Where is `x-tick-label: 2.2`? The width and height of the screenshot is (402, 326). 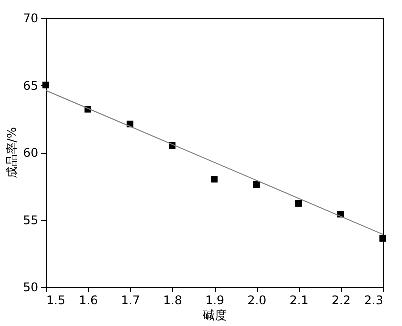
x-tick-label: 2.2 is located at coordinates (341, 301).